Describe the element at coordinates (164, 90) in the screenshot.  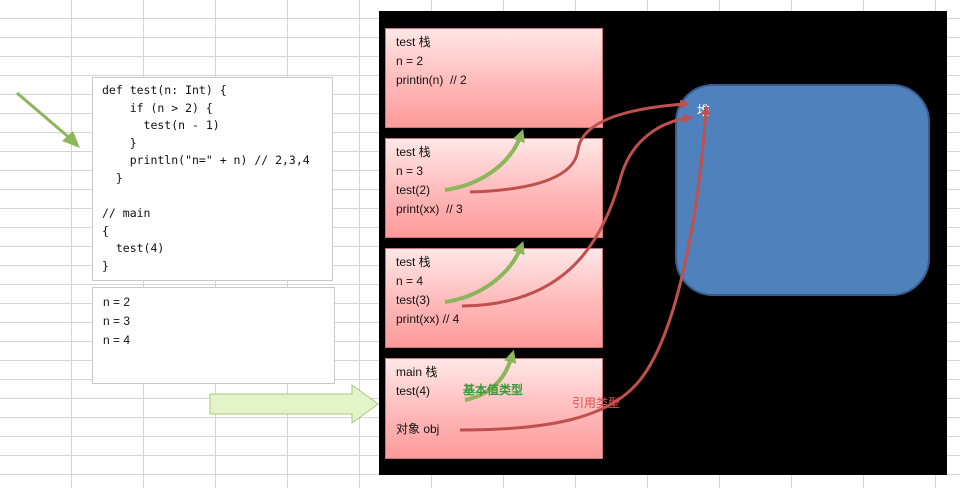
I see `code-line: def test(n: Int) {` at that location.